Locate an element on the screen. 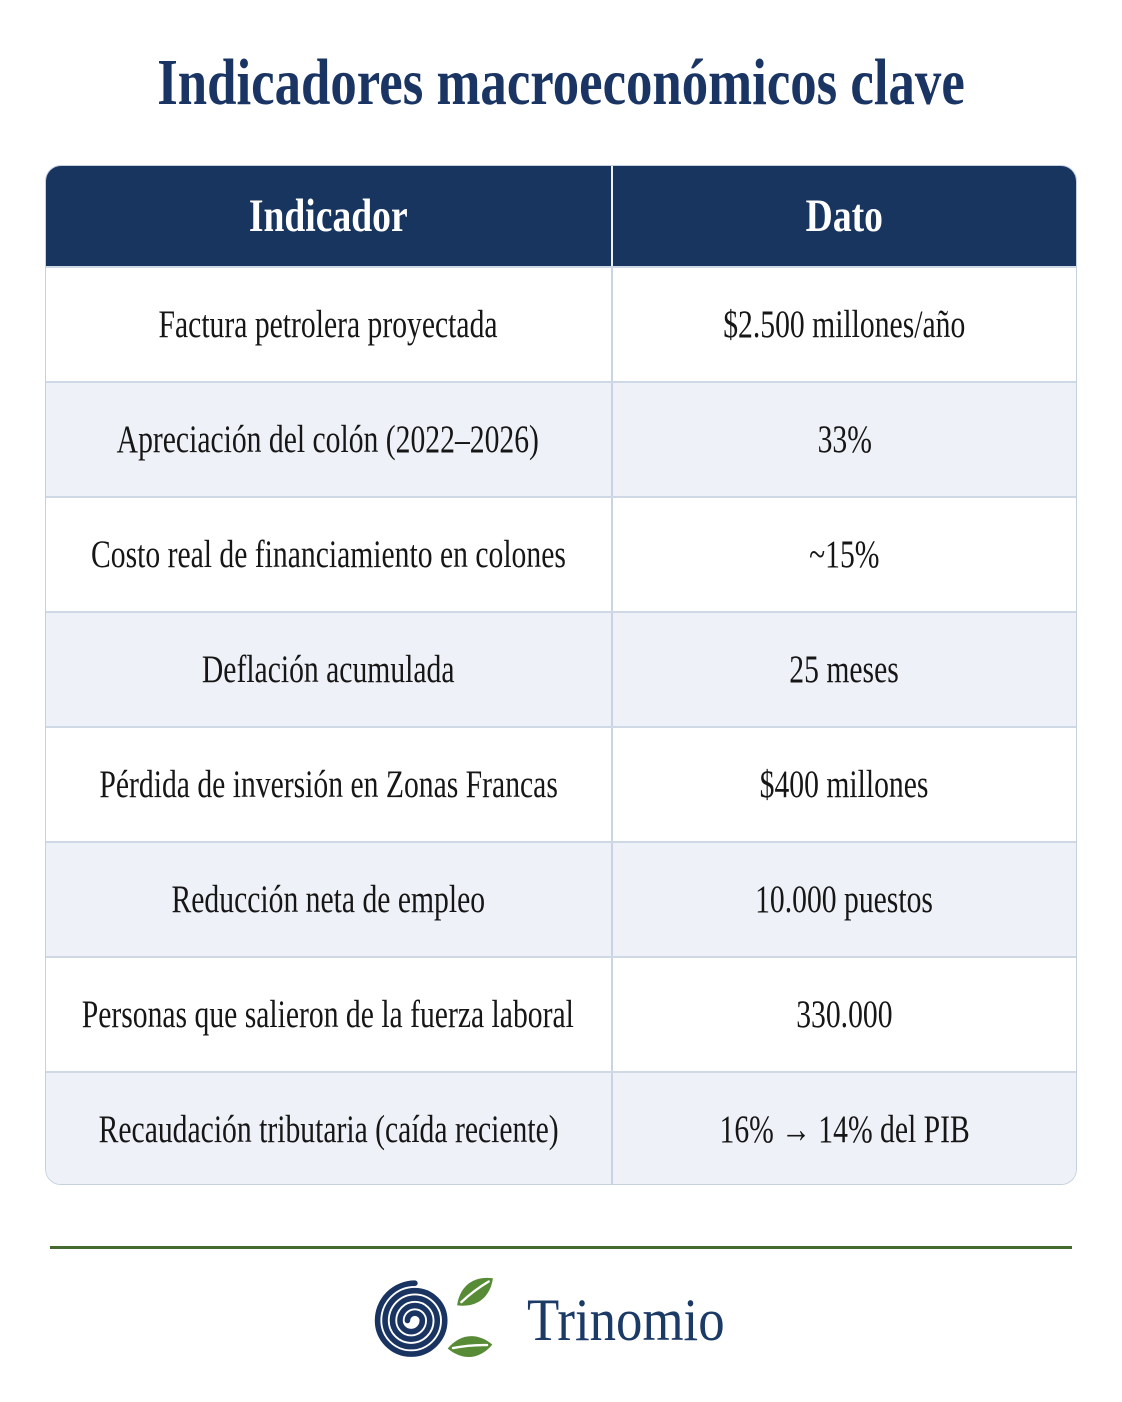  indicator-text: Factura petrolera proyectada is located at coordinates (328, 324).